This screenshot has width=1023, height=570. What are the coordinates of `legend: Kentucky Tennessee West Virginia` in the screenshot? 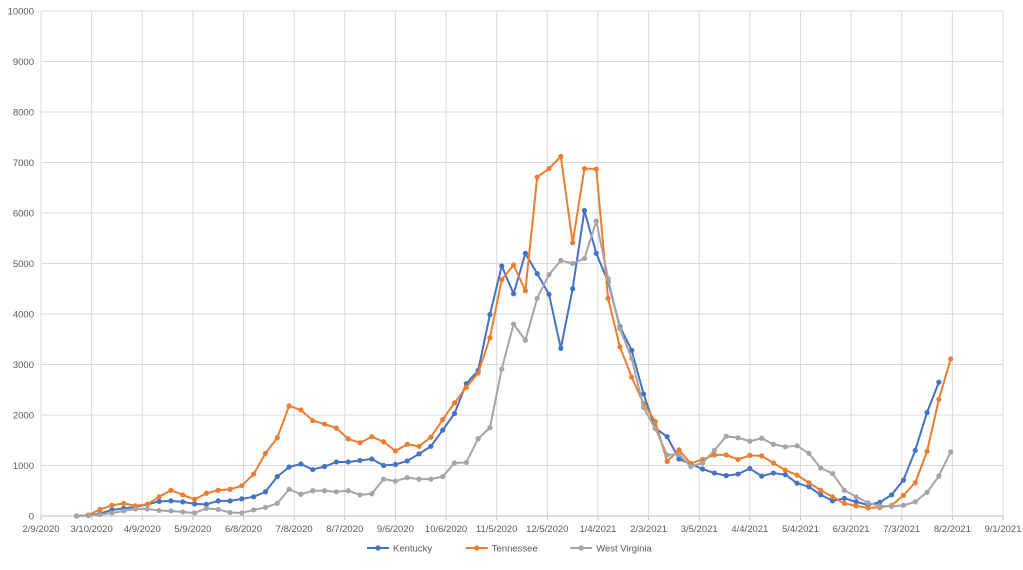 It's located at (510, 549).